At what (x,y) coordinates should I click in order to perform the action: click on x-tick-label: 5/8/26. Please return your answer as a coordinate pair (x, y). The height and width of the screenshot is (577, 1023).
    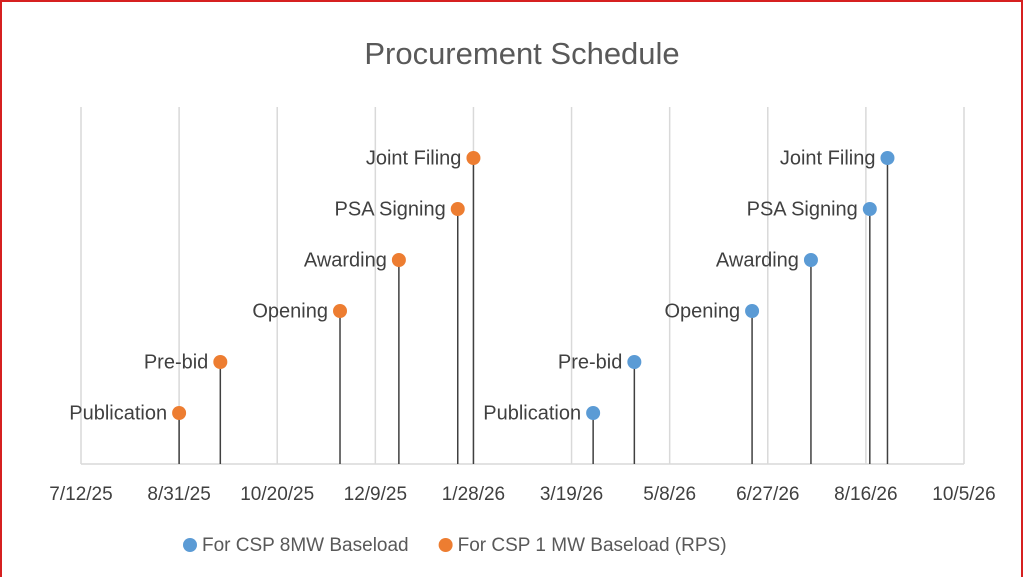
    Looking at the image, I should click on (669, 494).